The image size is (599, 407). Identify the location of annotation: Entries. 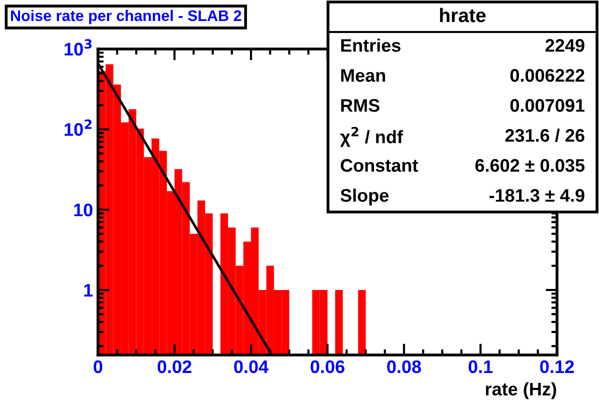
(370, 45).